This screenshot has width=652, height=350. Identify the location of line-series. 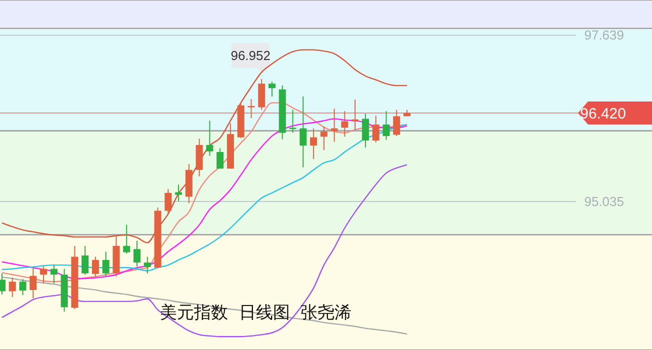
(204, 305).